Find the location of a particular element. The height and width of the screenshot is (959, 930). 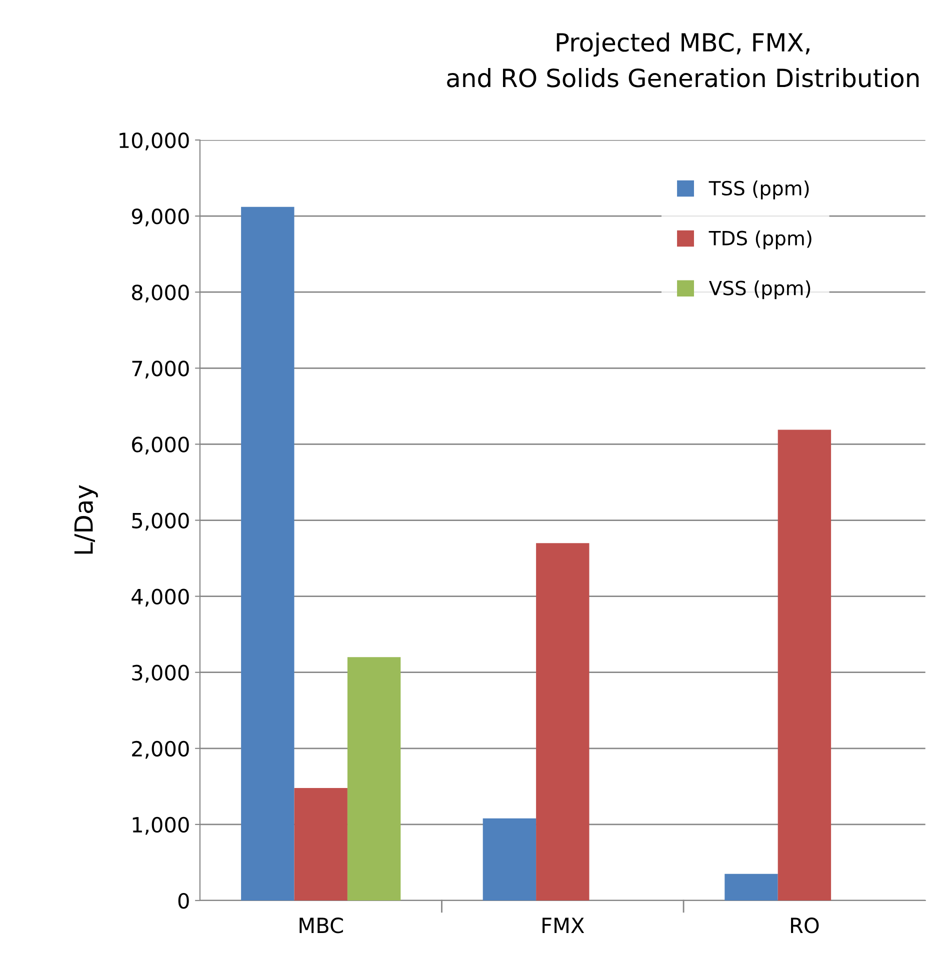

y-tick-label: 3,000 is located at coordinates (160, 673).